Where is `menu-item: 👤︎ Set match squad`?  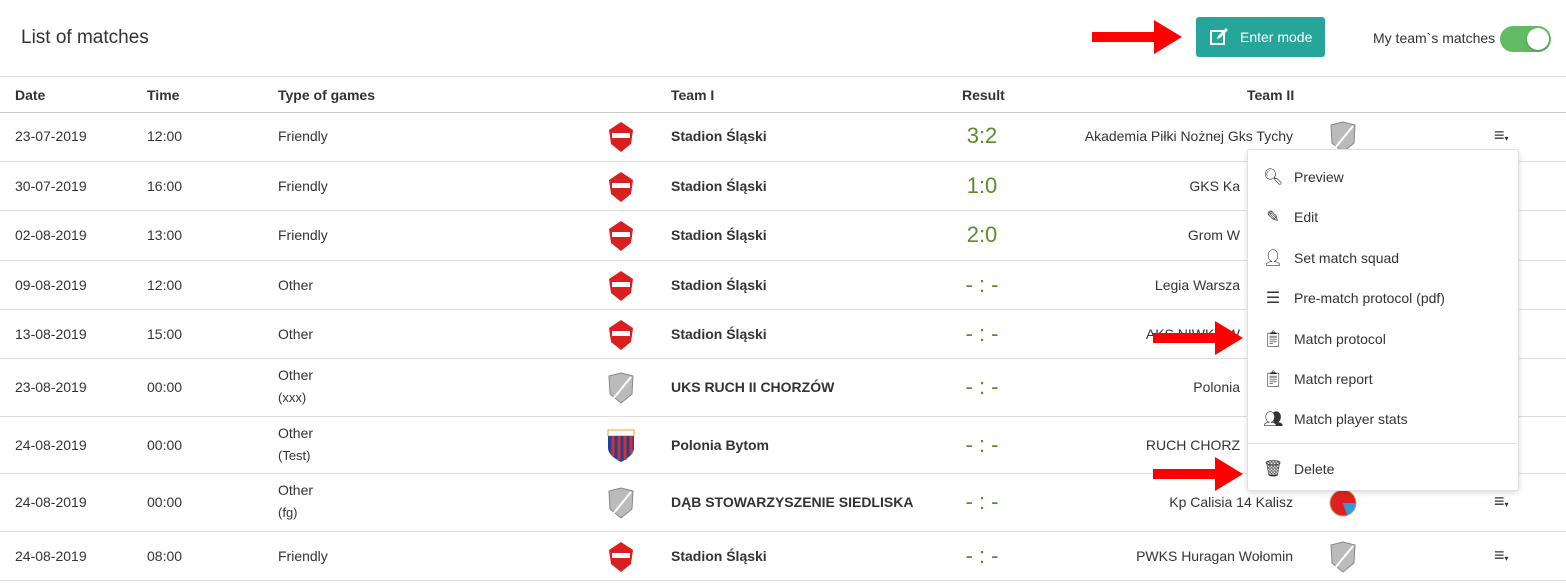 menu-item: 👤︎ Set match squad is located at coordinates (1383, 258).